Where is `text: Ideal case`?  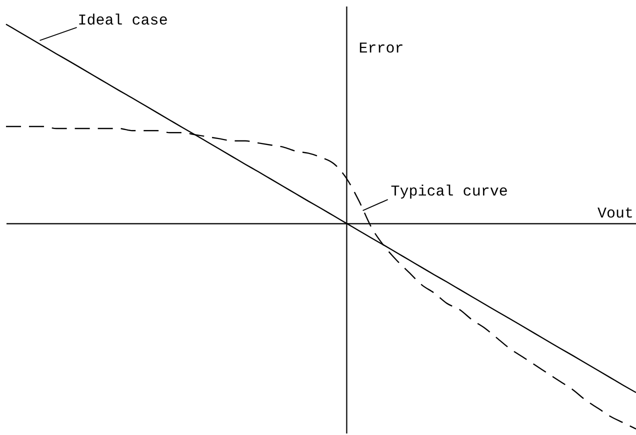
text: Ideal case is located at coordinates (123, 21).